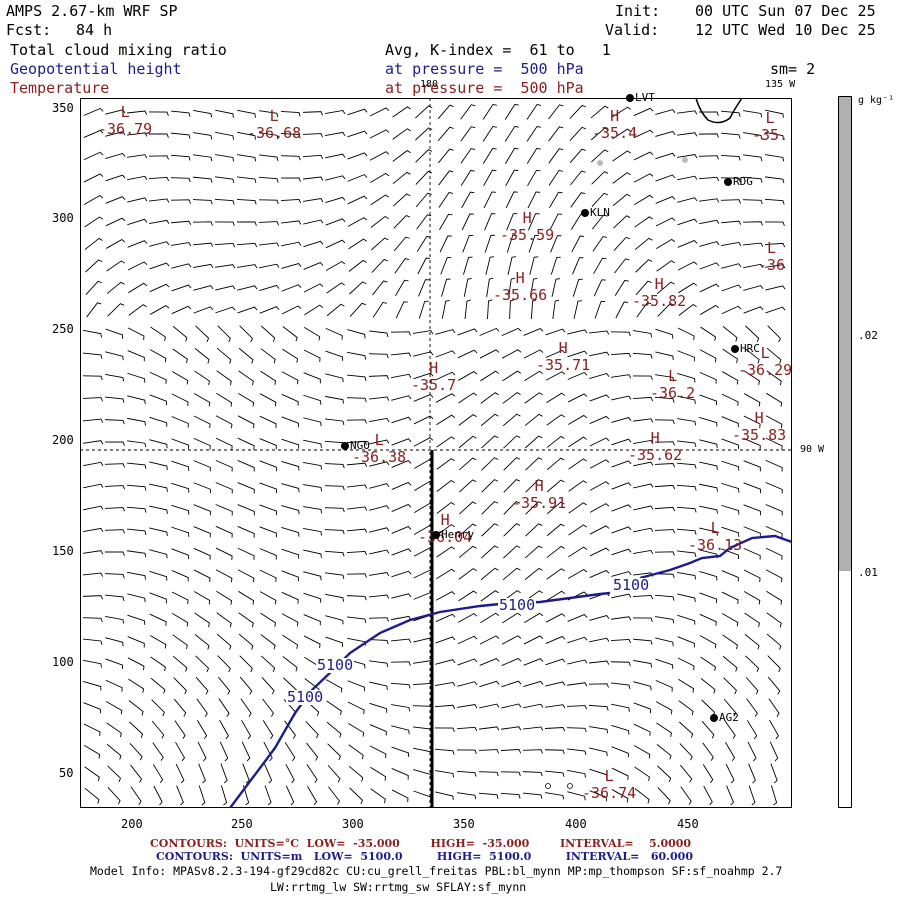  I want to click on pressure-system-label: H -35.59, so click(527, 227).